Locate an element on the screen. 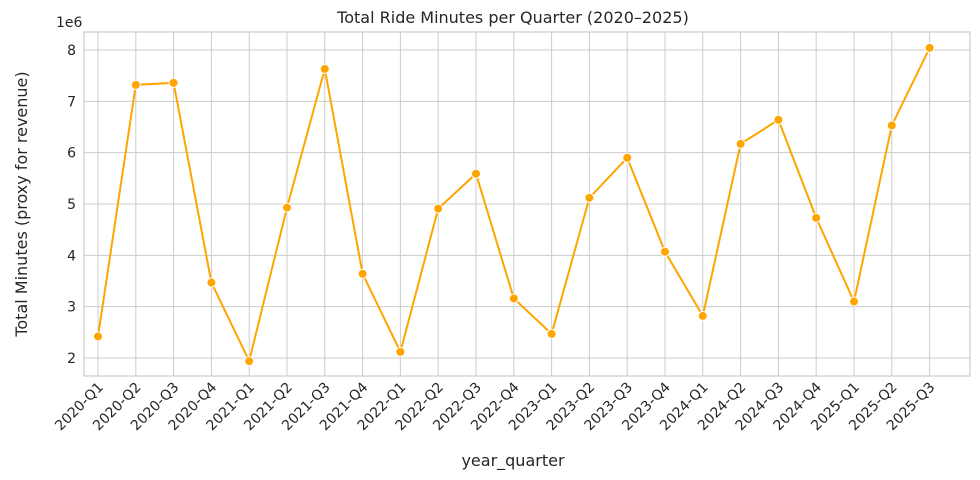 This screenshot has height=480, width=980. y-tick-labels: 2 3 4 5 6 7 8 is located at coordinates (71, 205).